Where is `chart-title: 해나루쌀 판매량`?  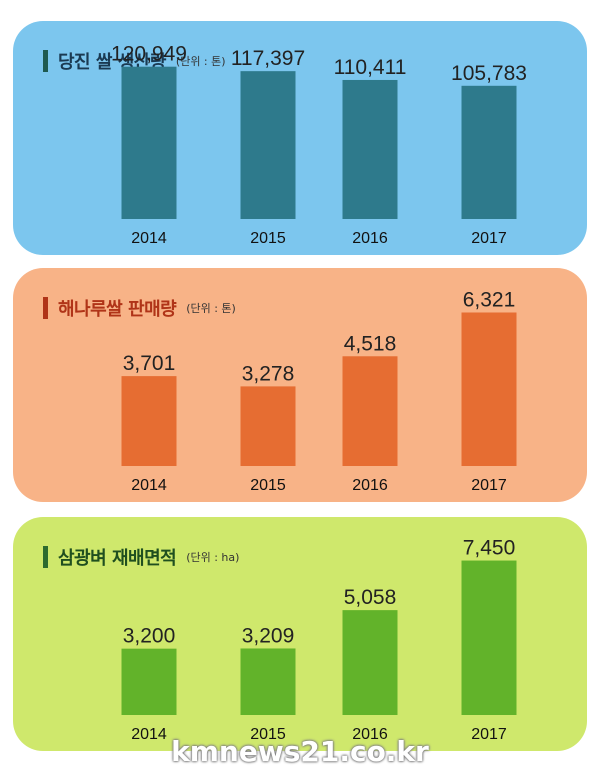
chart-title: 해나루쌀 판매량 is located at coordinates (117, 309).